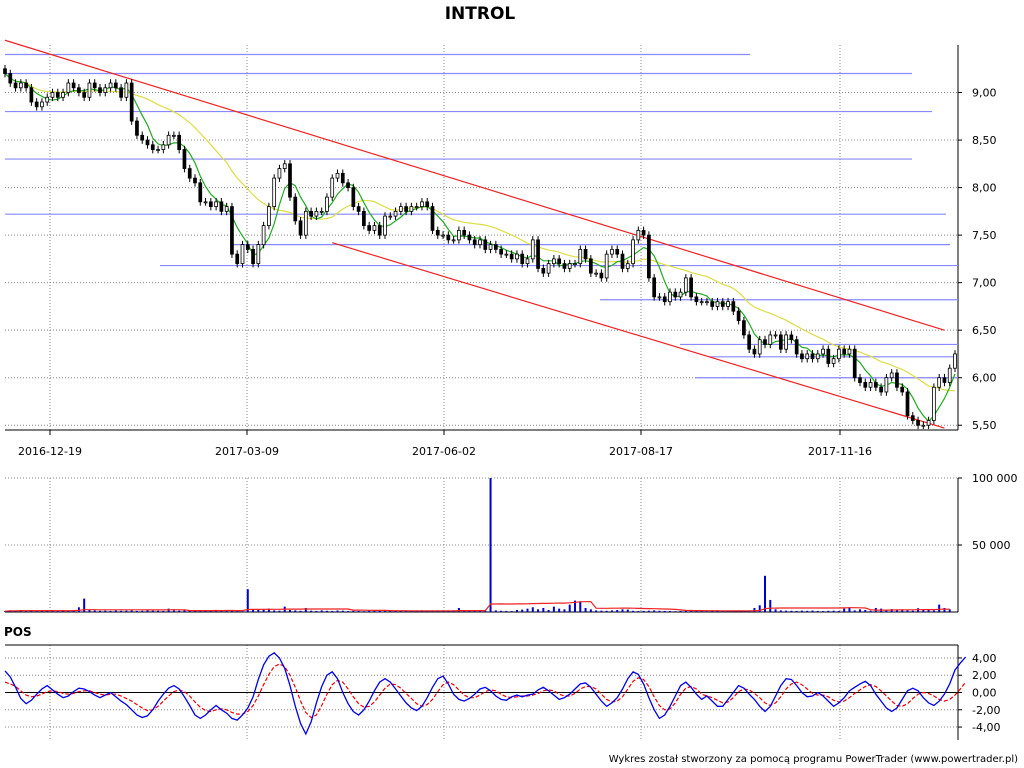 This screenshot has height=768, width=1024. What do you see at coordinates (485, 691) in the screenshot?
I see `pos-signal-line` at bounding box center [485, 691].